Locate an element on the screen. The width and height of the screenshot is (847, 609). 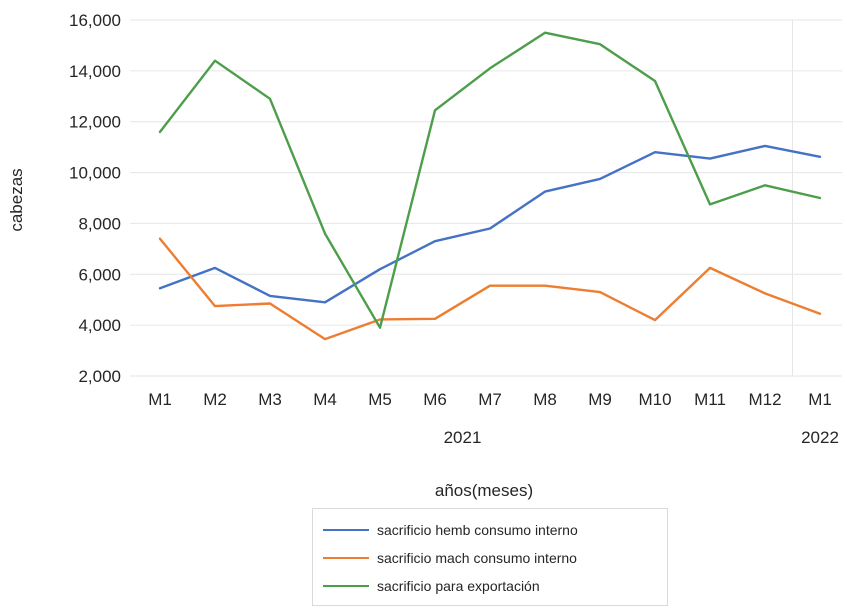
year-label: 2021 is located at coordinates (463, 437).